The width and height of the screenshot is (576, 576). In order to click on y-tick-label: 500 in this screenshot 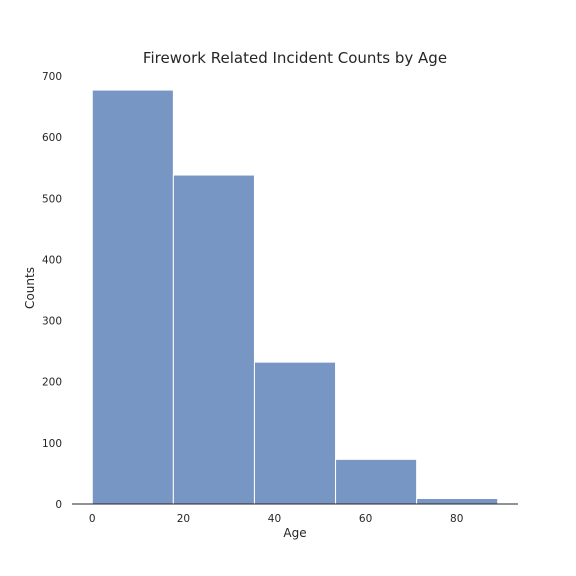, I will do `click(52, 199)`.